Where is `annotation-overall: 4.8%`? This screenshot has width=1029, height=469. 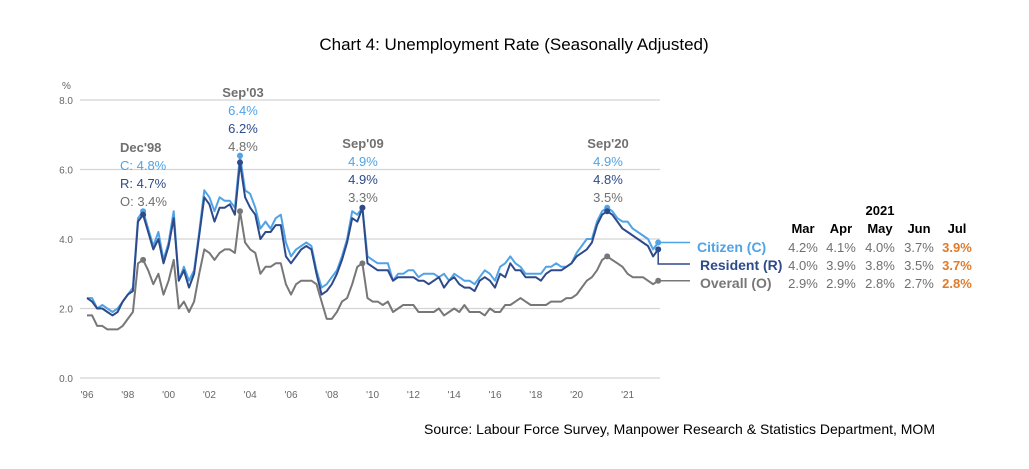
annotation-overall: 4.8% is located at coordinates (243, 146).